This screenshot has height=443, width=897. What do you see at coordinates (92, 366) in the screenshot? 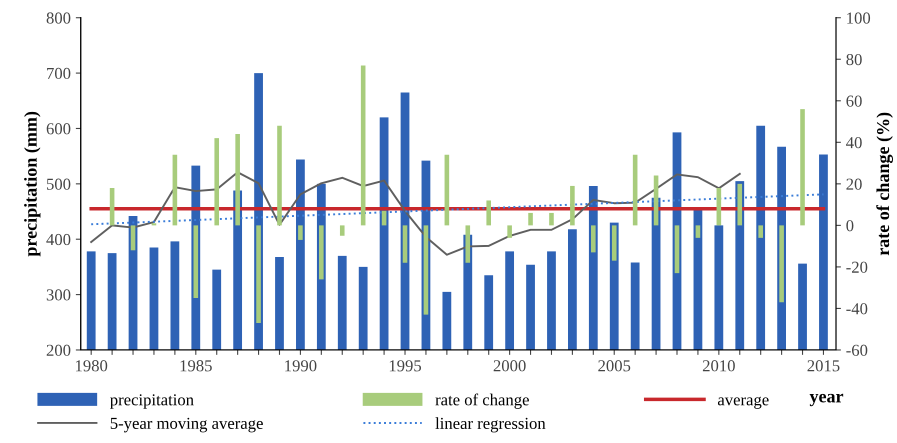
I see `x-tick-label: 1980` at bounding box center [92, 366].